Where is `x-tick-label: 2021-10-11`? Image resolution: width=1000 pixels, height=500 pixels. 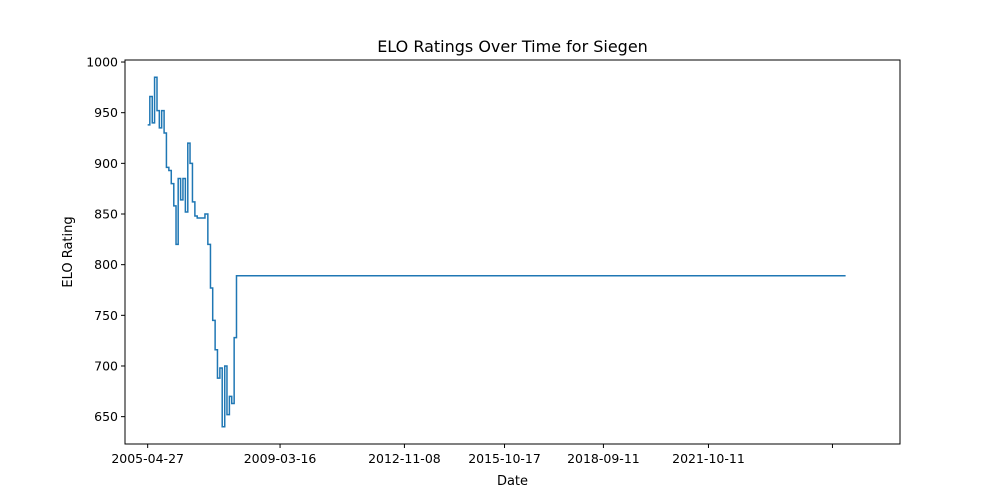
x-tick-label: 2021-10-11 is located at coordinates (708, 458).